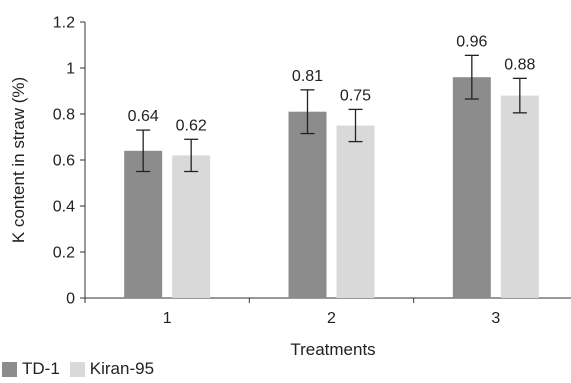 The width and height of the screenshot is (571, 383). I want to click on x-tick-label: 1, so click(167, 318).